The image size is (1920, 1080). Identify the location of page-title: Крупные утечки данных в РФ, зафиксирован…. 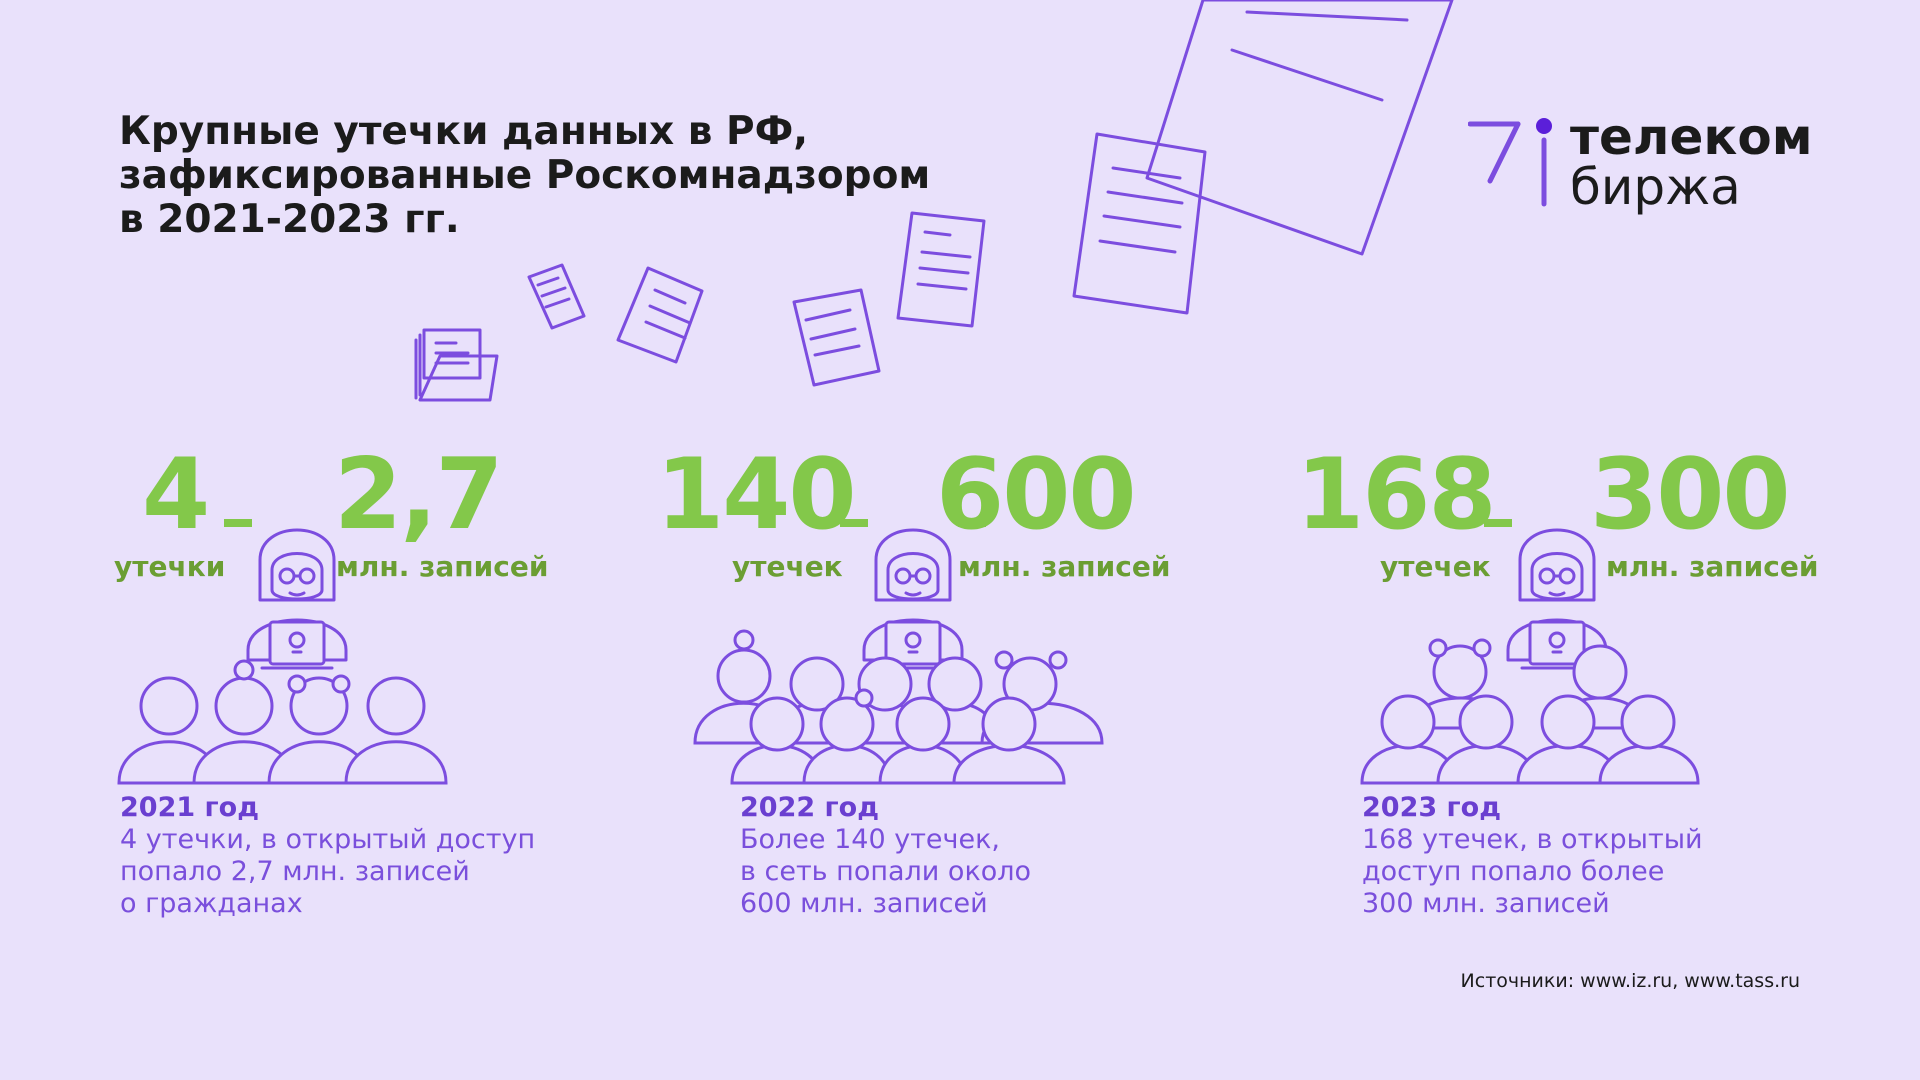
(524, 176).